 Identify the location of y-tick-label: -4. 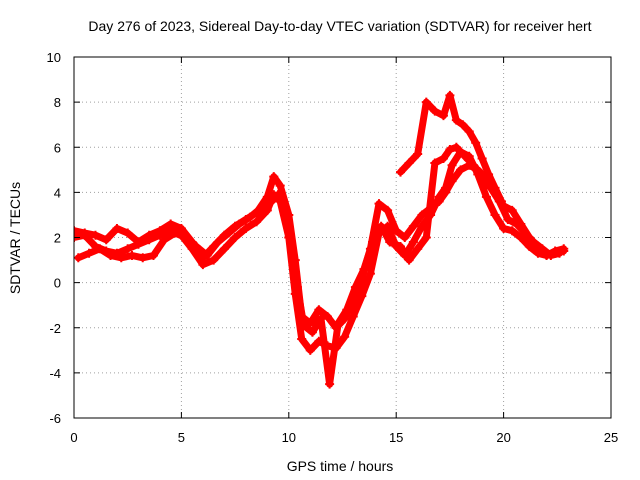
(55, 373).